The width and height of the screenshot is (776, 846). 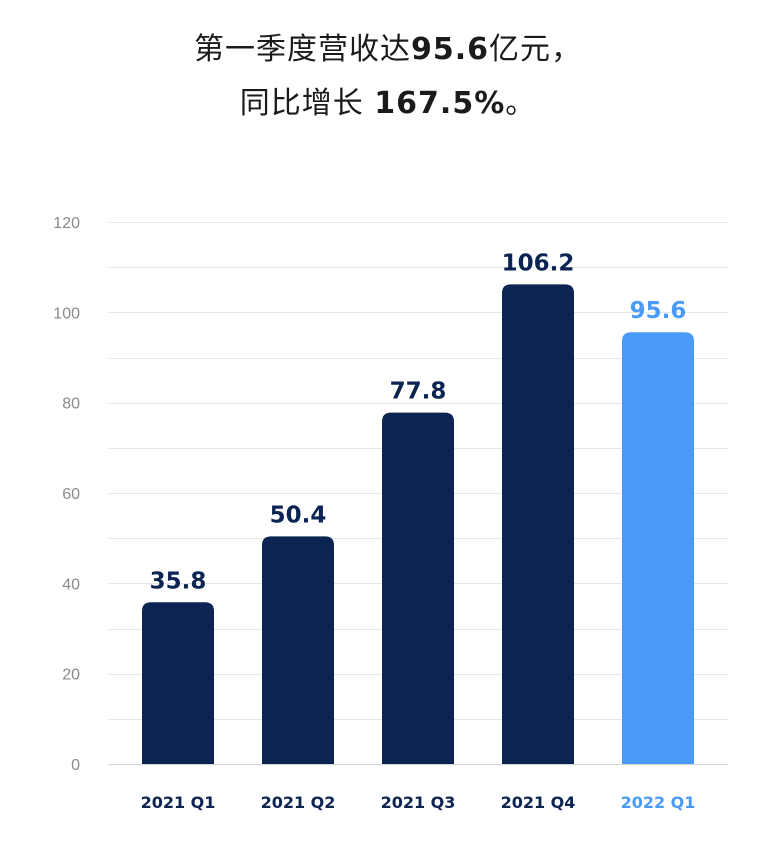 What do you see at coordinates (658, 548) in the screenshot?
I see `bar-2022-q1` at bounding box center [658, 548].